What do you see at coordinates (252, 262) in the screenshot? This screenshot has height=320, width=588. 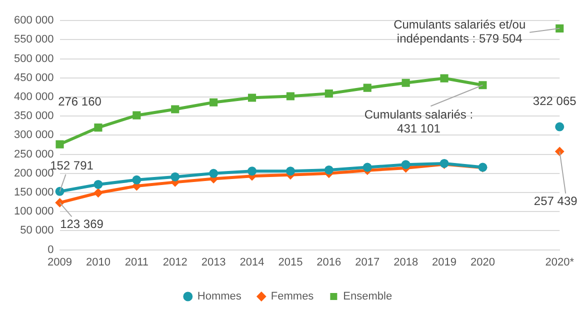 I see `x-tick-label: 2014` at bounding box center [252, 262].